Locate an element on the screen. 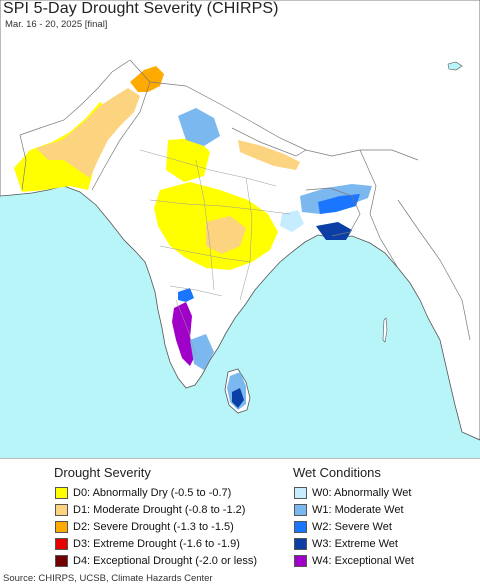  map-title: SPI 5-Day Drought Severity (CHIRPS) is located at coordinates (141, 8).